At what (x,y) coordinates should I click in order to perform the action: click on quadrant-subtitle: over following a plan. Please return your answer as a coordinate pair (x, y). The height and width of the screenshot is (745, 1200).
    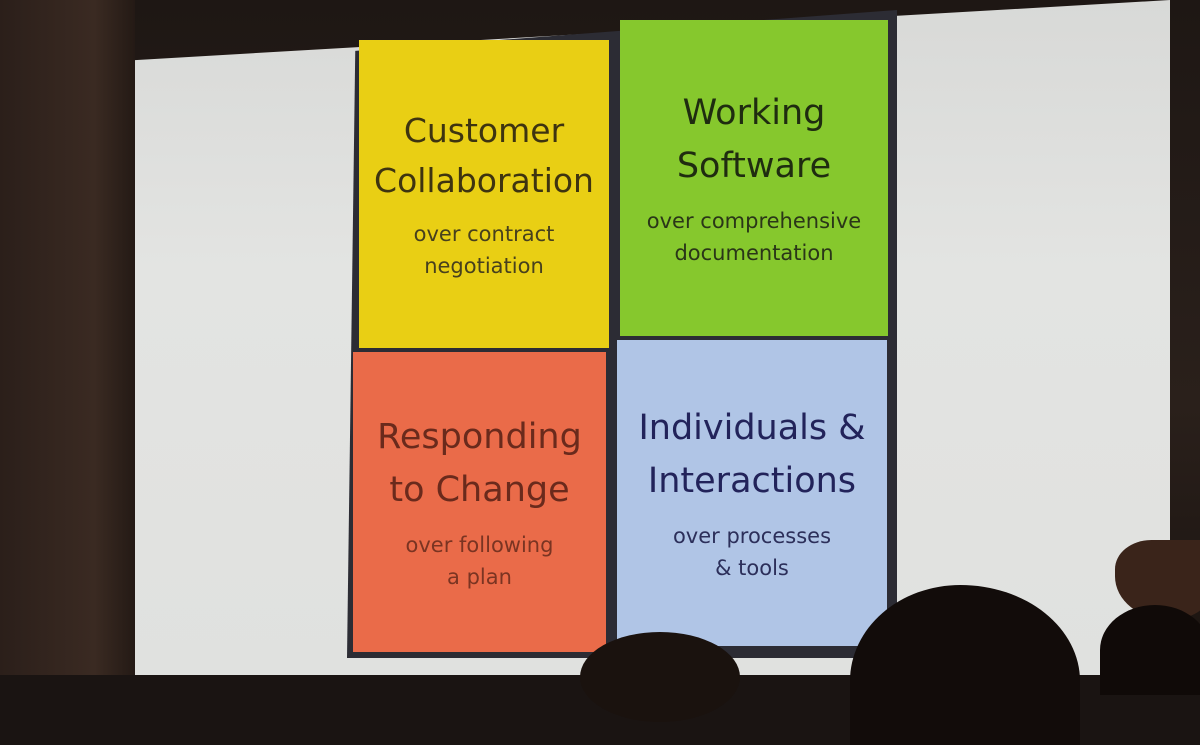
    Looking at the image, I should click on (479, 561).